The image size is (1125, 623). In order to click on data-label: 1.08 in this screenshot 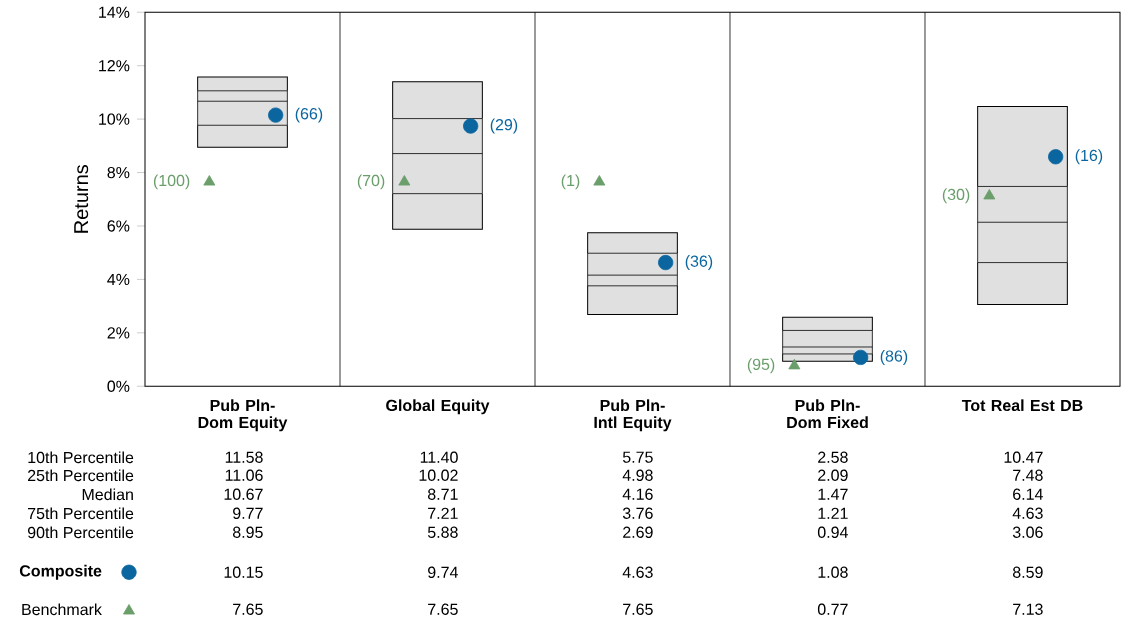, I will do `click(833, 572)`.